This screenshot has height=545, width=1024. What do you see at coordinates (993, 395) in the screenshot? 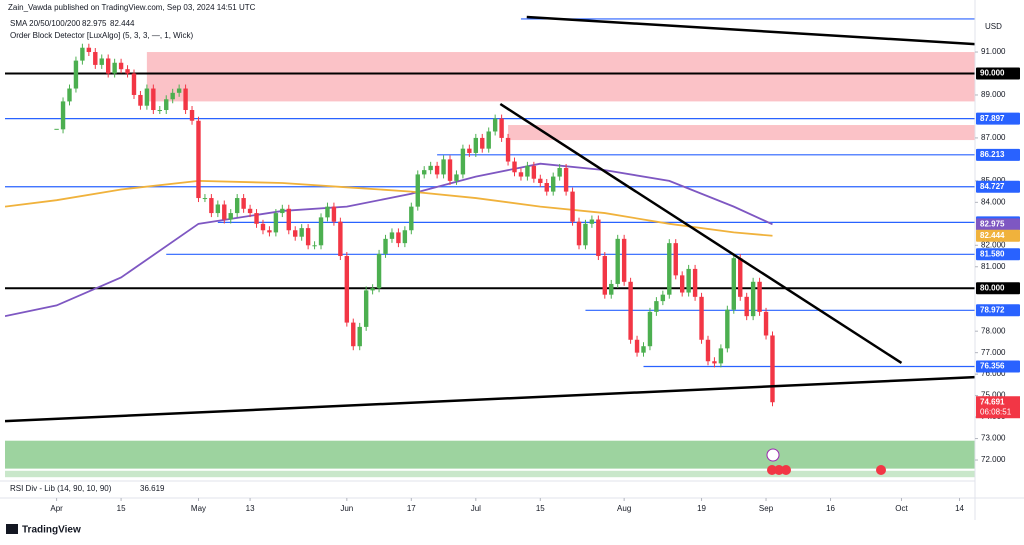
I see `y-tick-label: 75.000` at bounding box center [993, 395].